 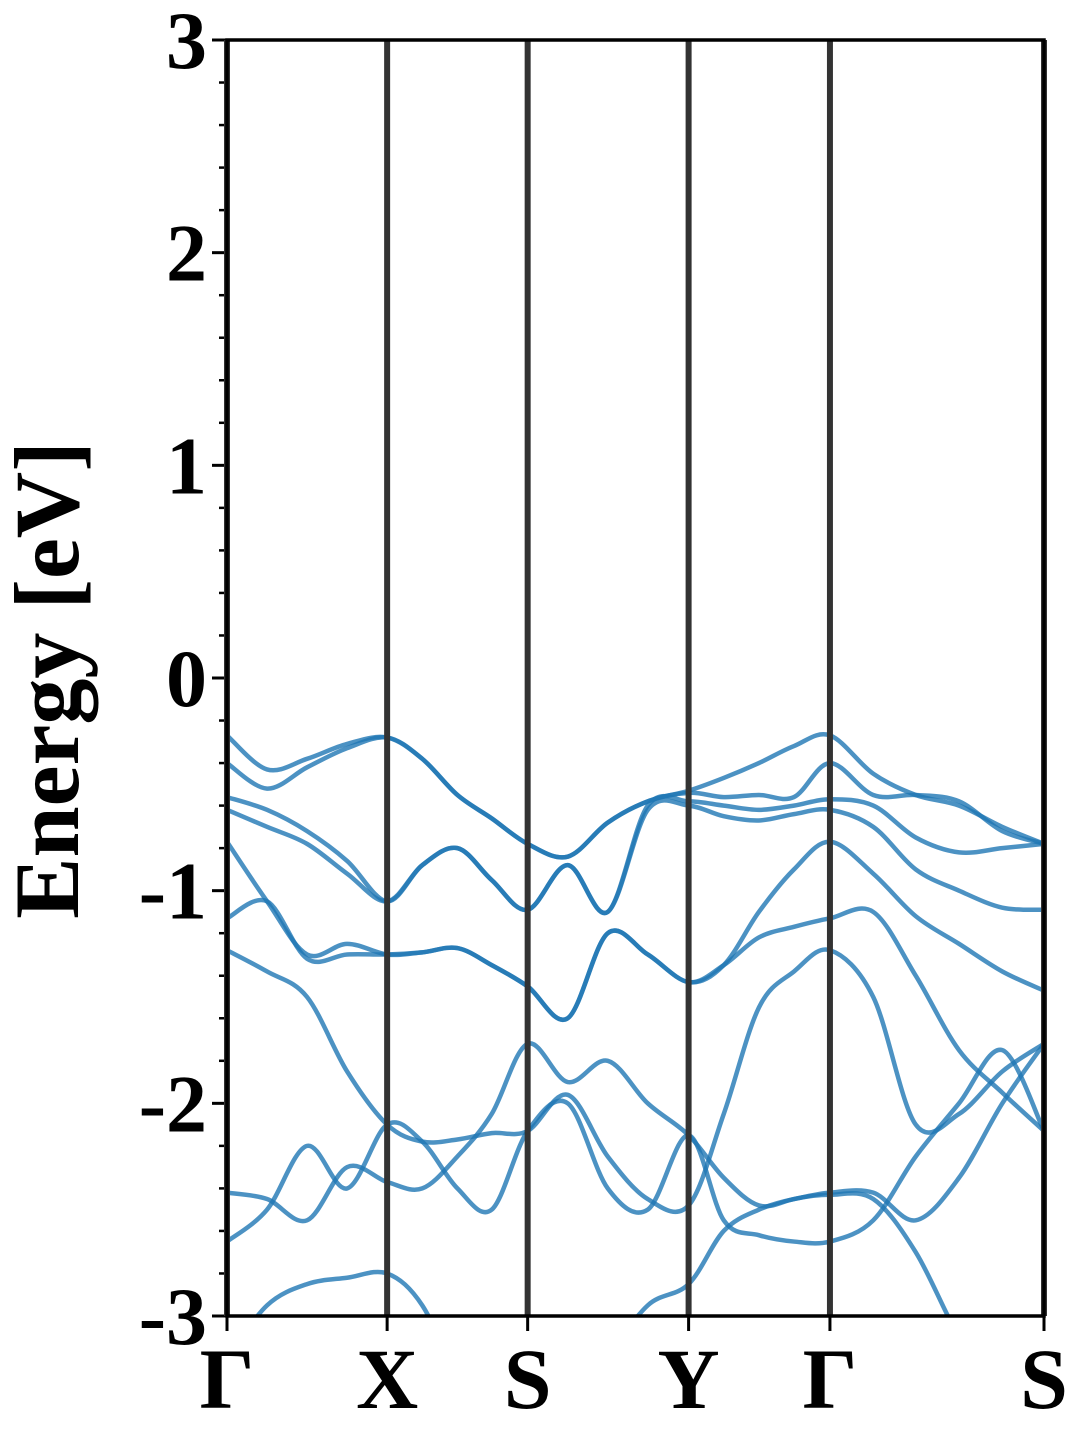 I want to click on y-tick-label: 3, so click(x=186, y=43).